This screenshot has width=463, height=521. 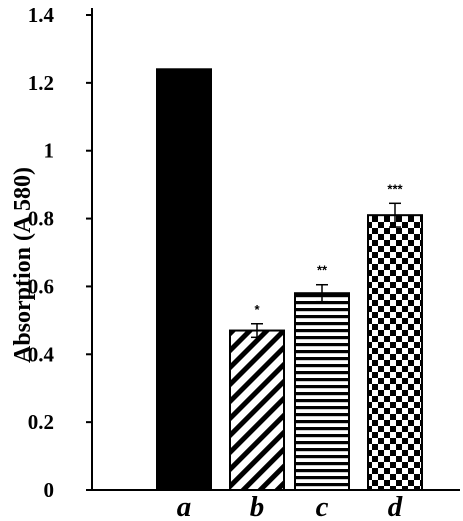 I want to click on y-tick-label: 1.4, so click(x=41, y=15).